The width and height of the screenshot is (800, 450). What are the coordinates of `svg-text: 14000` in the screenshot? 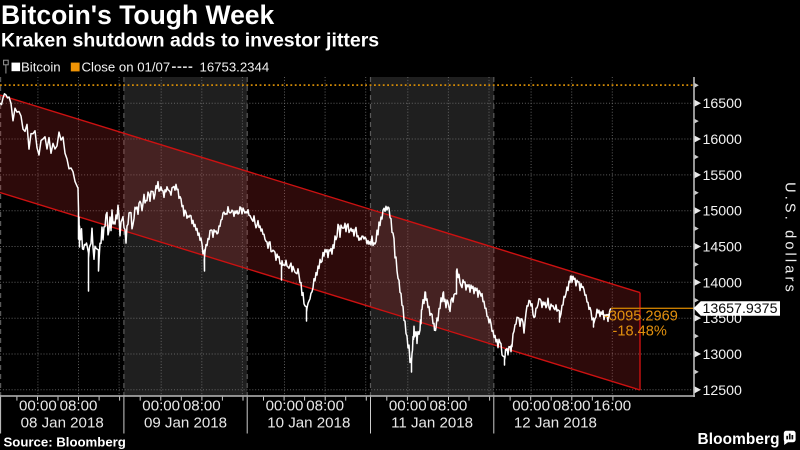 It's located at (723, 283).